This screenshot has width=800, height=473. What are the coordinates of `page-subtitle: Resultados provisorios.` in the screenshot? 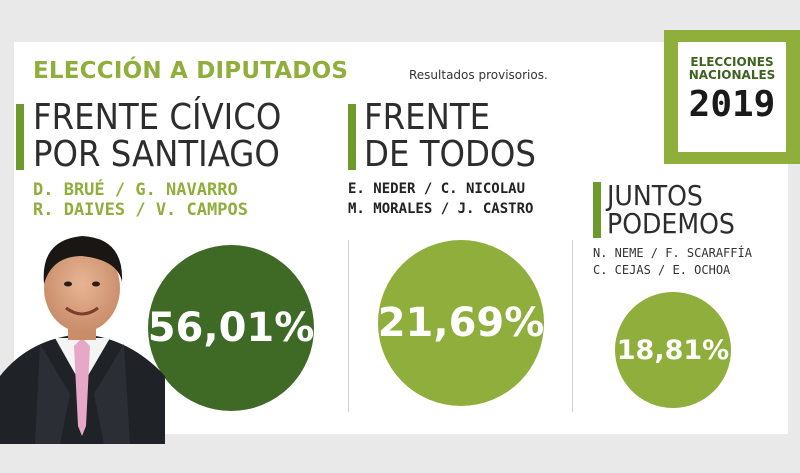 It's located at (478, 75).